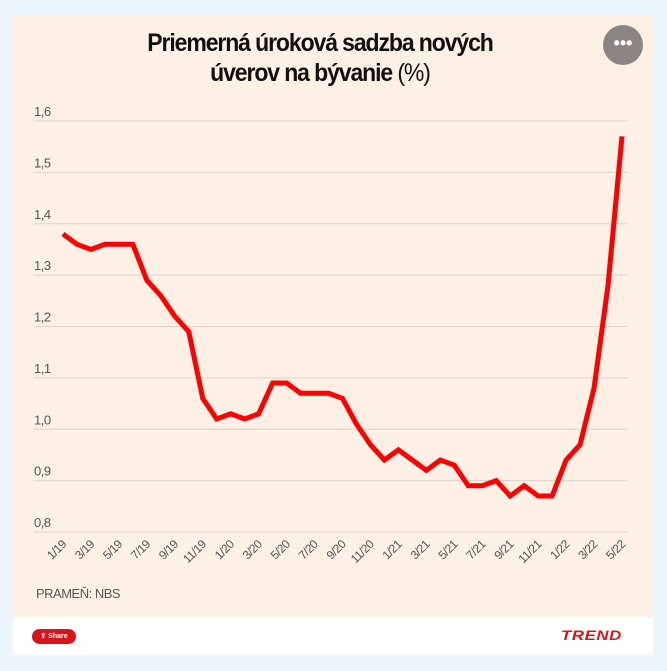  Describe the element at coordinates (362, 551) in the screenshot. I see `x-tick-label: 11/20` at that location.